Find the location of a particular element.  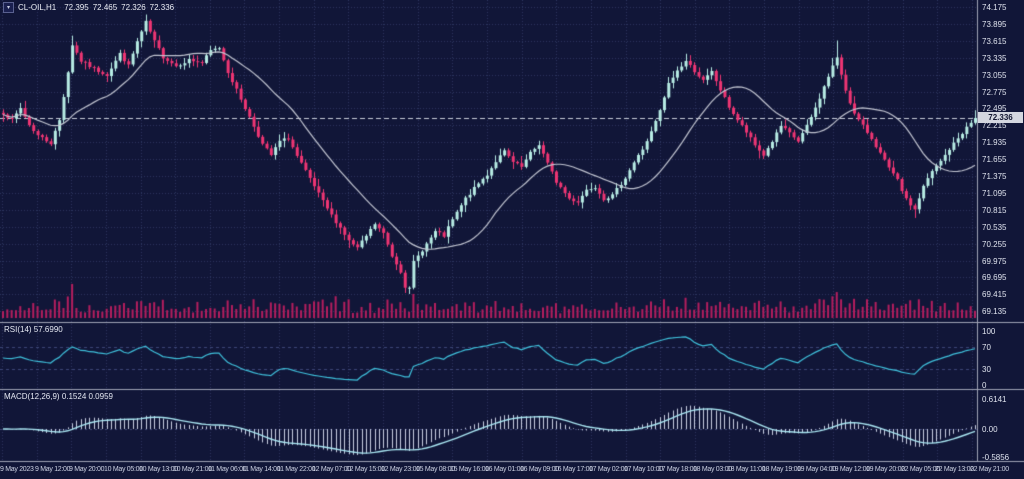

macd-indicator-label: MACD(12,26,9) 0.1524 0.0959 is located at coordinates (58, 396).